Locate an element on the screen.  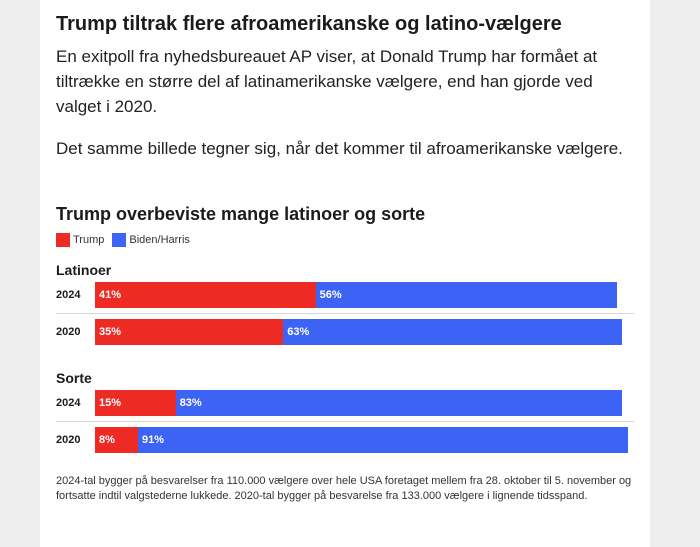
bar-trump: 15% is located at coordinates (135, 403).